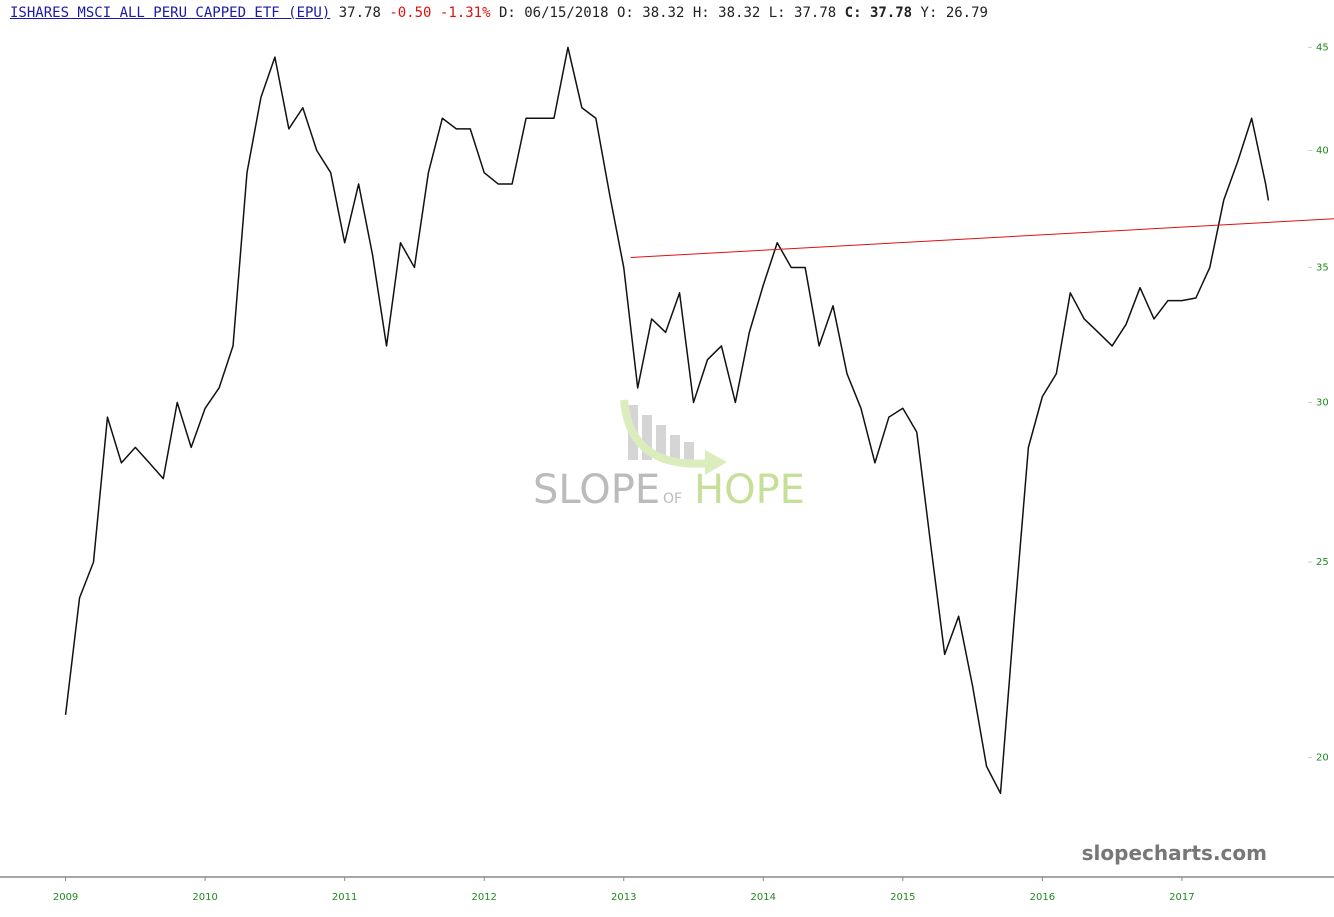 This screenshot has width=1334, height=917. I want to click on field-value: 06/15/2018, so click(566, 13).